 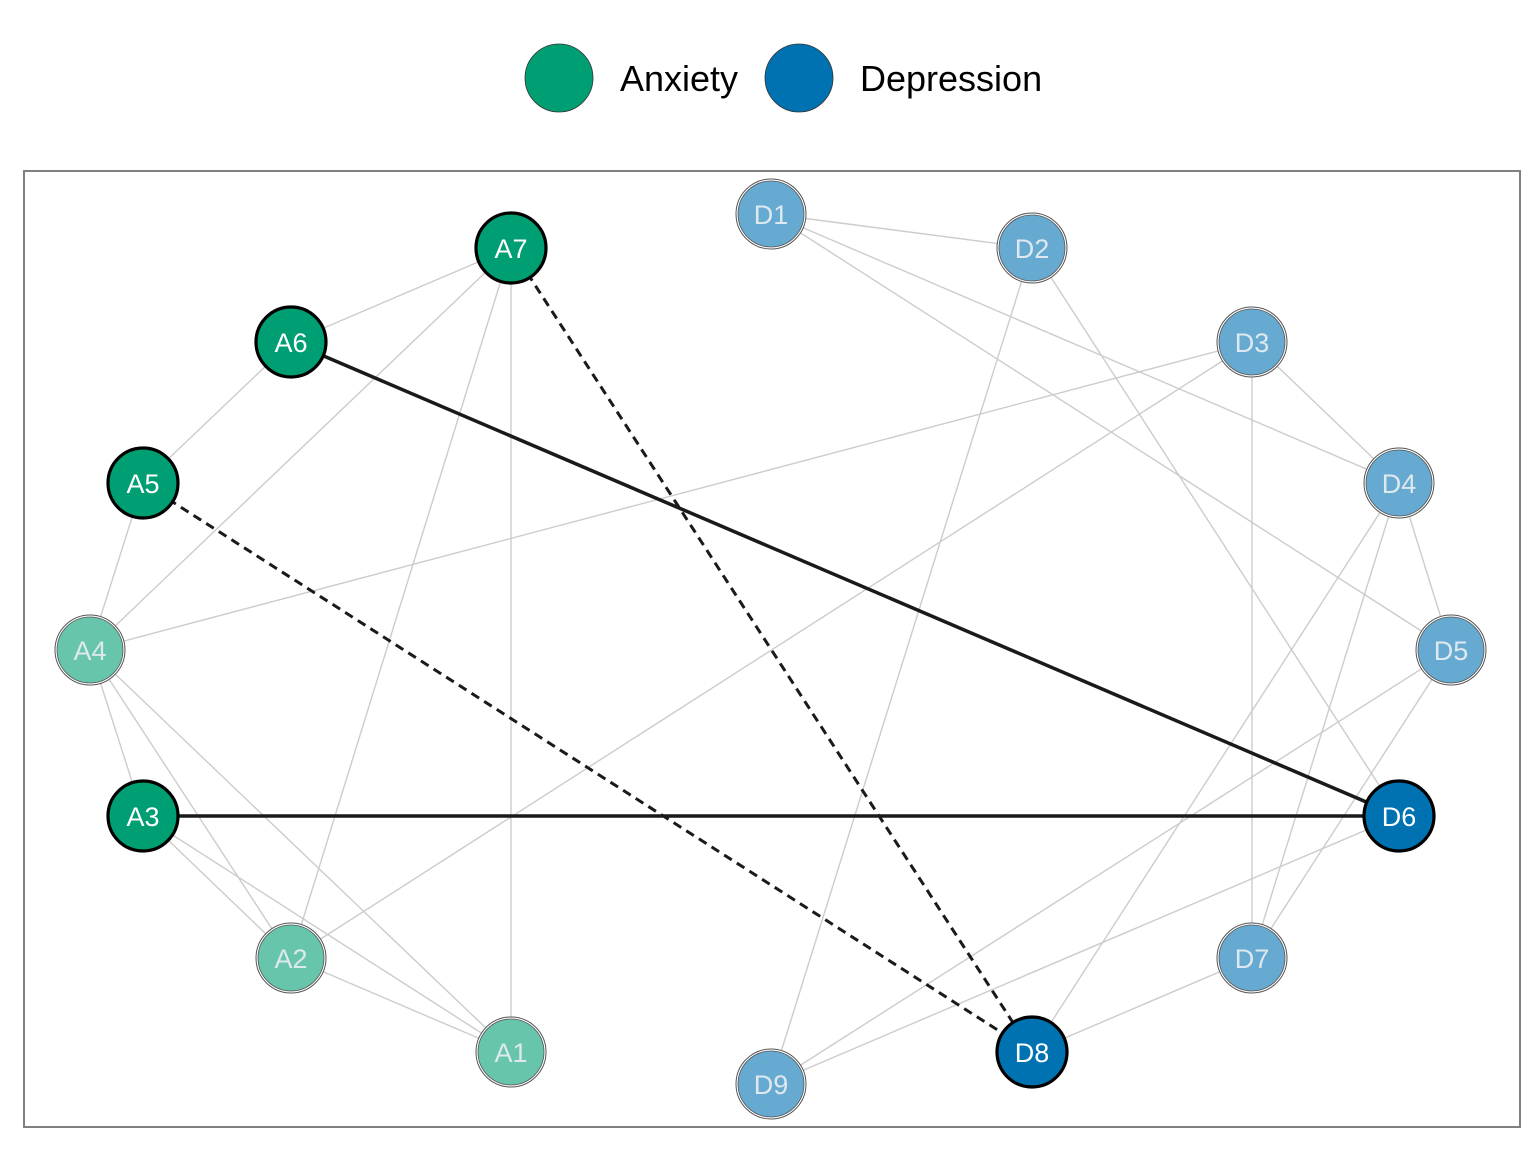 What do you see at coordinates (1351, 804) in the screenshot?
I see `edge-d5-d7` at bounding box center [1351, 804].